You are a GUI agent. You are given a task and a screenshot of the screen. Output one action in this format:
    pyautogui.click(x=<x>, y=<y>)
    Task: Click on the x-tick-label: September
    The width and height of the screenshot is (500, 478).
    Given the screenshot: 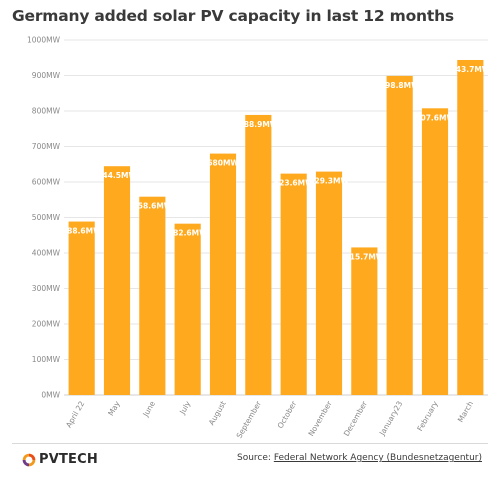 What is the action you would take?
    pyautogui.click(x=249, y=419)
    